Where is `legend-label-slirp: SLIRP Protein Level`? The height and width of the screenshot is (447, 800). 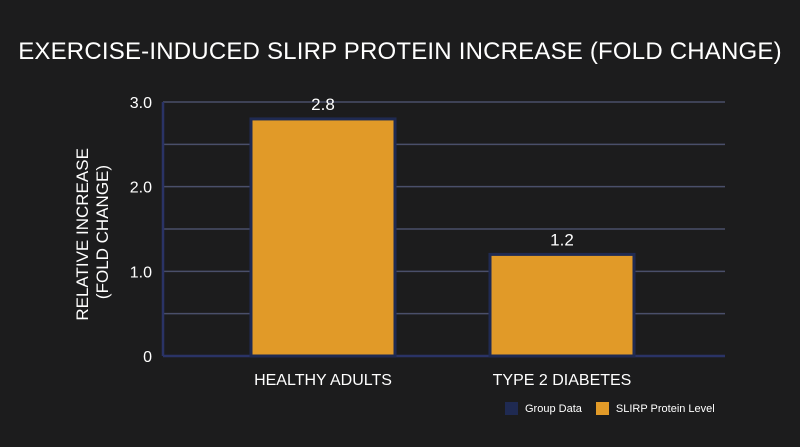
legend-label-slirp: SLIRP Protein Level is located at coordinates (665, 408).